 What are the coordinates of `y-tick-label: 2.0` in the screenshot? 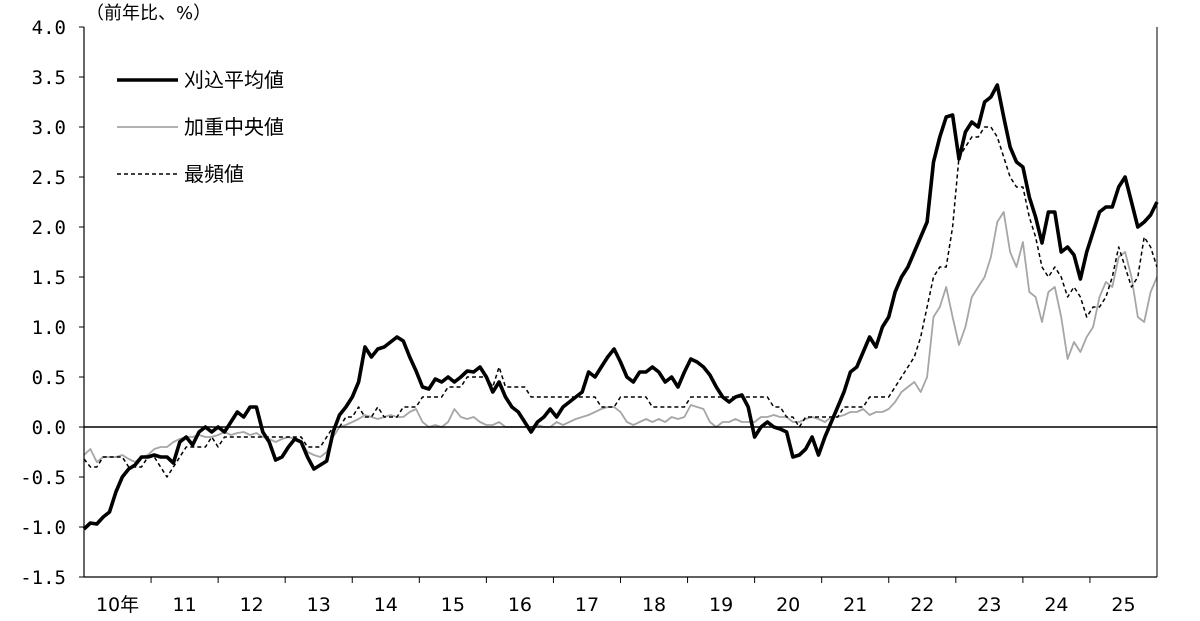 It's located at (49, 228).